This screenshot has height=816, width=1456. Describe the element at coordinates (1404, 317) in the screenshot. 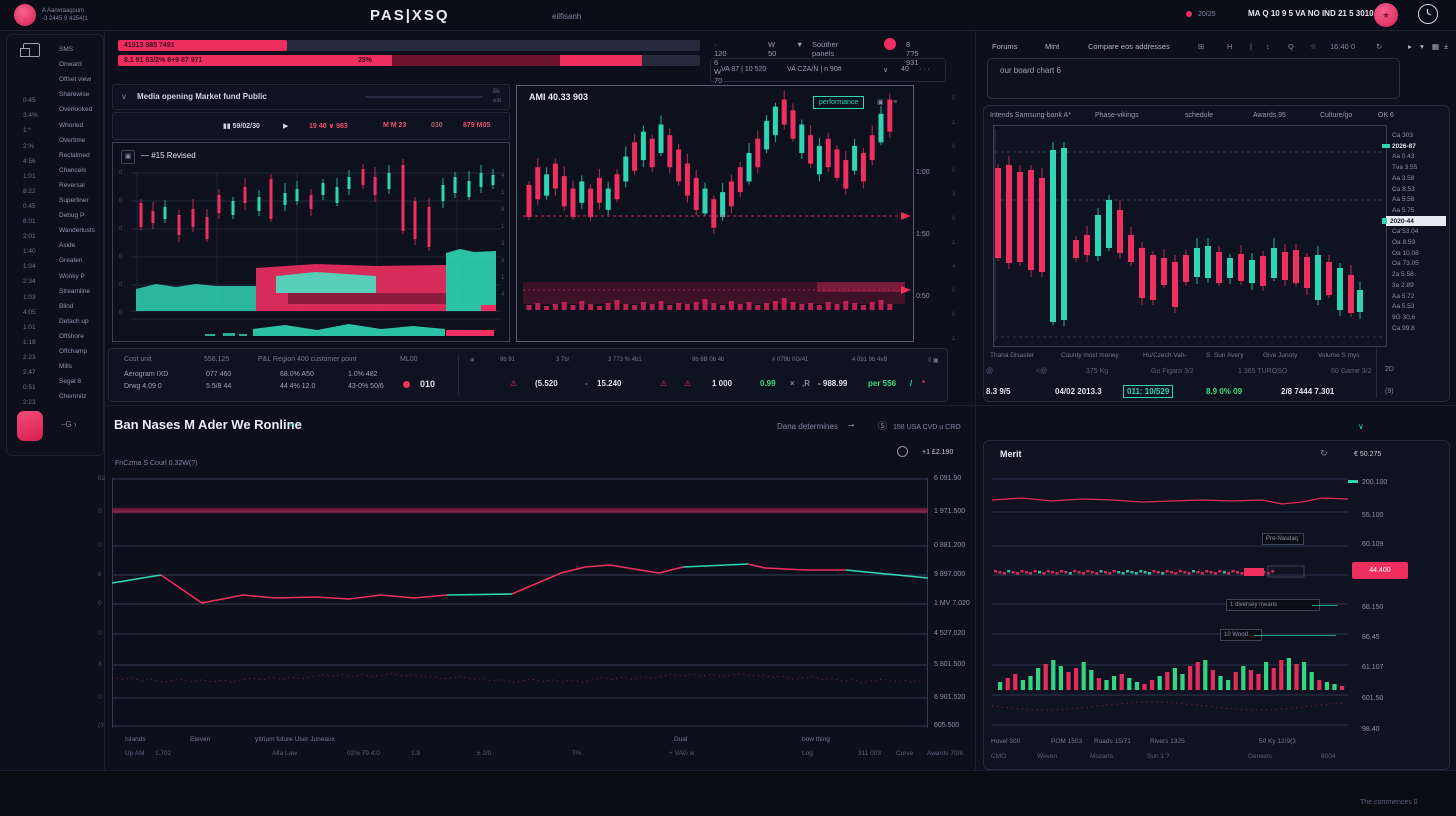

I see `ladder-row: 9G 30.6` at that location.